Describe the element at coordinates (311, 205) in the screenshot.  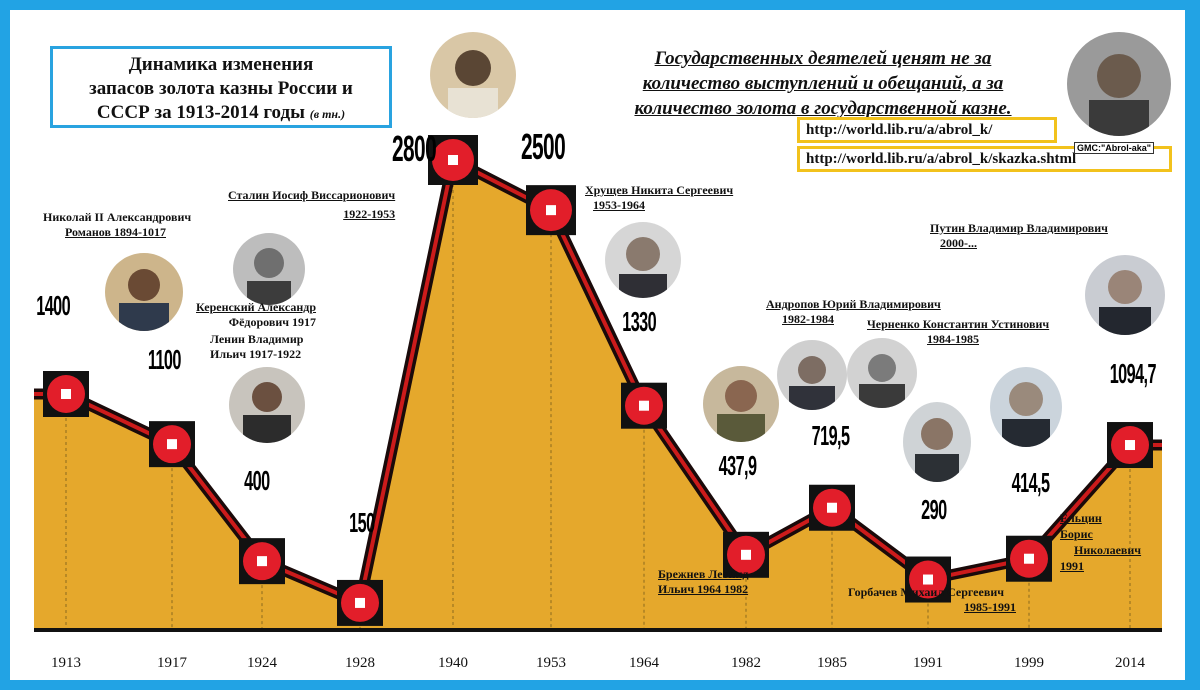
I see `ruler-stalin: Сталин Иосиф Виссарионович 1922-1953` at that location.